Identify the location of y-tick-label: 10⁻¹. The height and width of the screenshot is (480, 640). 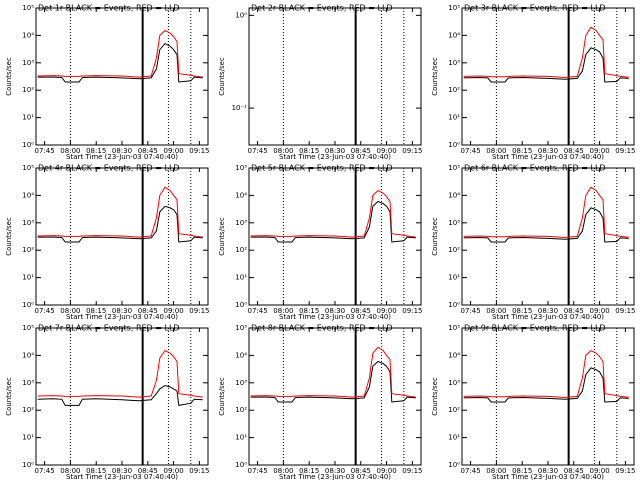
(240, 108).